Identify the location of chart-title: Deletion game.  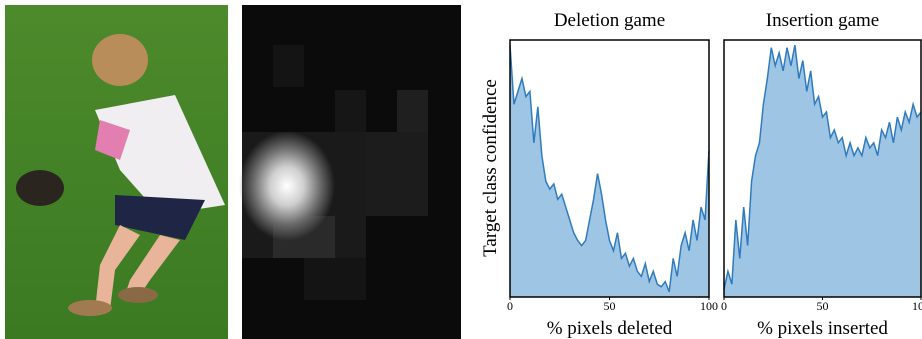
(609, 20).